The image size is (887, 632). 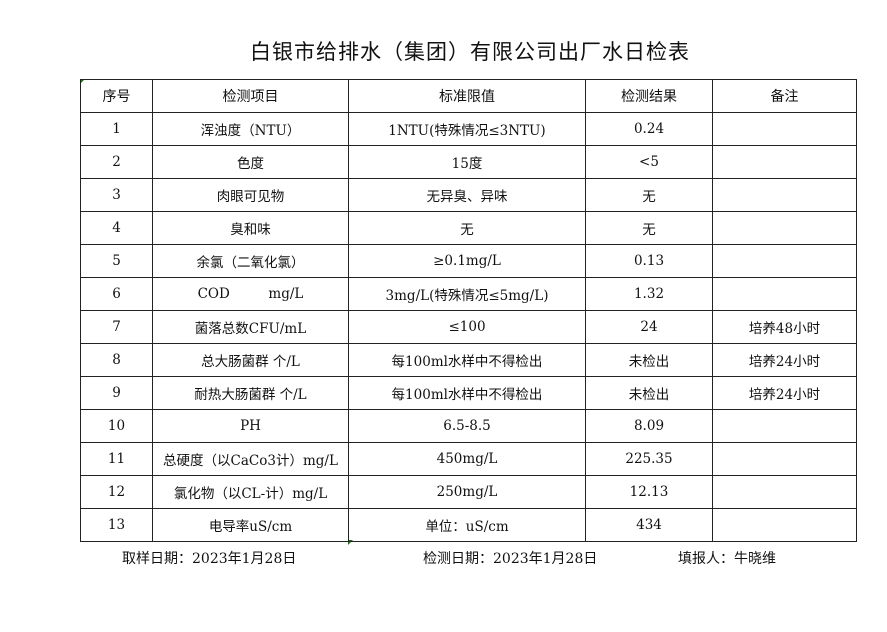 What do you see at coordinates (250, 96) in the screenshot?
I see `header-item: 检测项目` at bounding box center [250, 96].